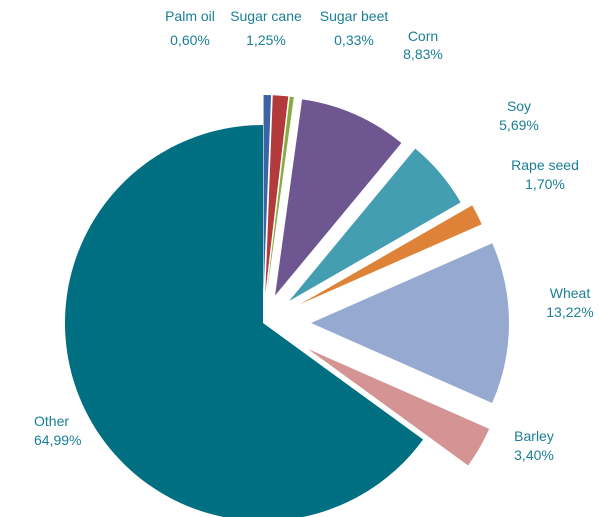  Describe the element at coordinates (410, 323) in the screenshot. I see `pie-slice-wheat` at that location.